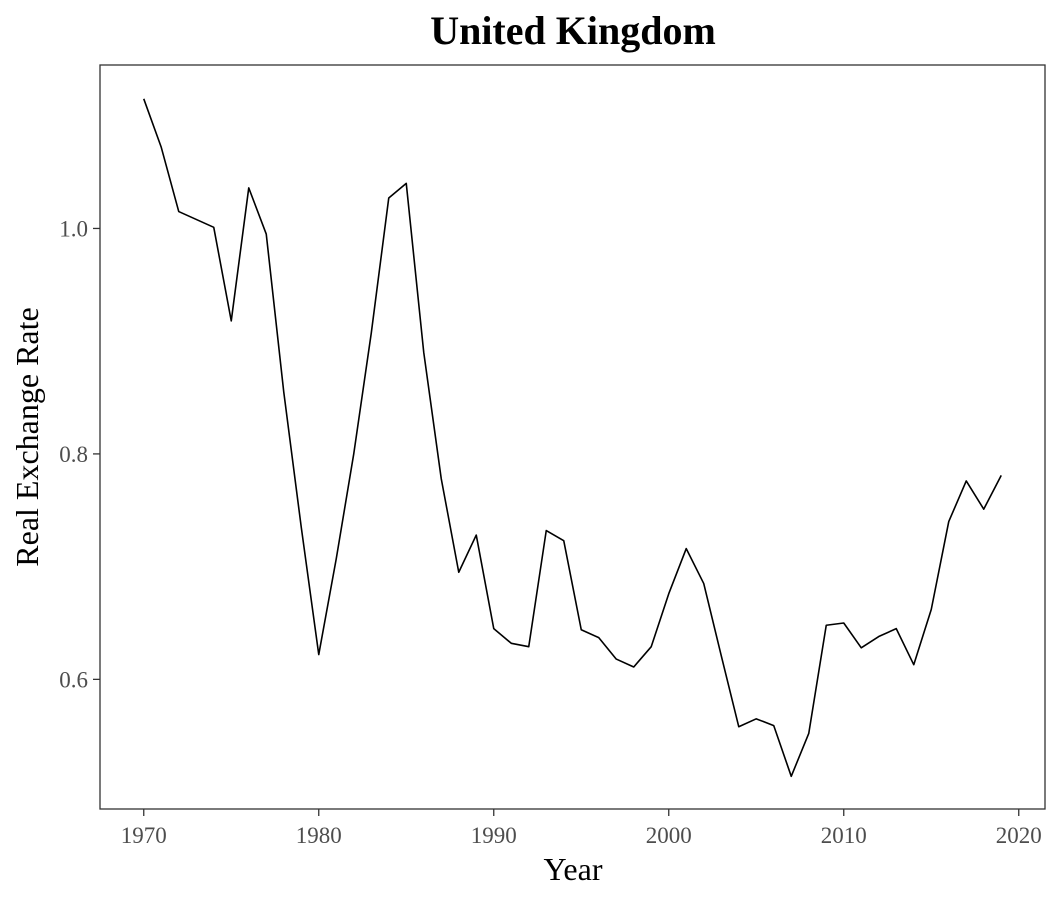  Describe the element at coordinates (144, 835) in the screenshot. I see `x-tick-label: 1970` at that location.